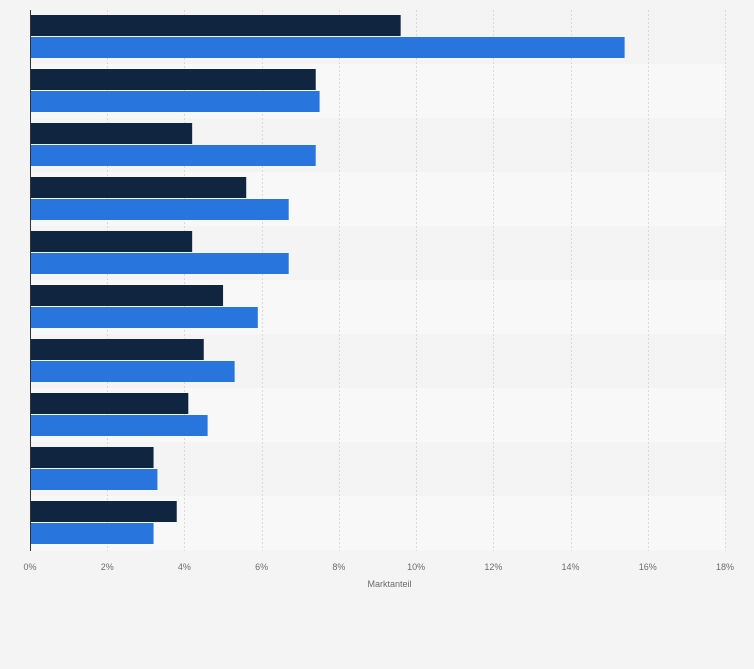 Image resolution: width=754 pixels, height=669 pixels. What do you see at coordinates (107, 567) in the screenshot?
I see `x-tick-label: 2%` at bounding box center [107, 567].